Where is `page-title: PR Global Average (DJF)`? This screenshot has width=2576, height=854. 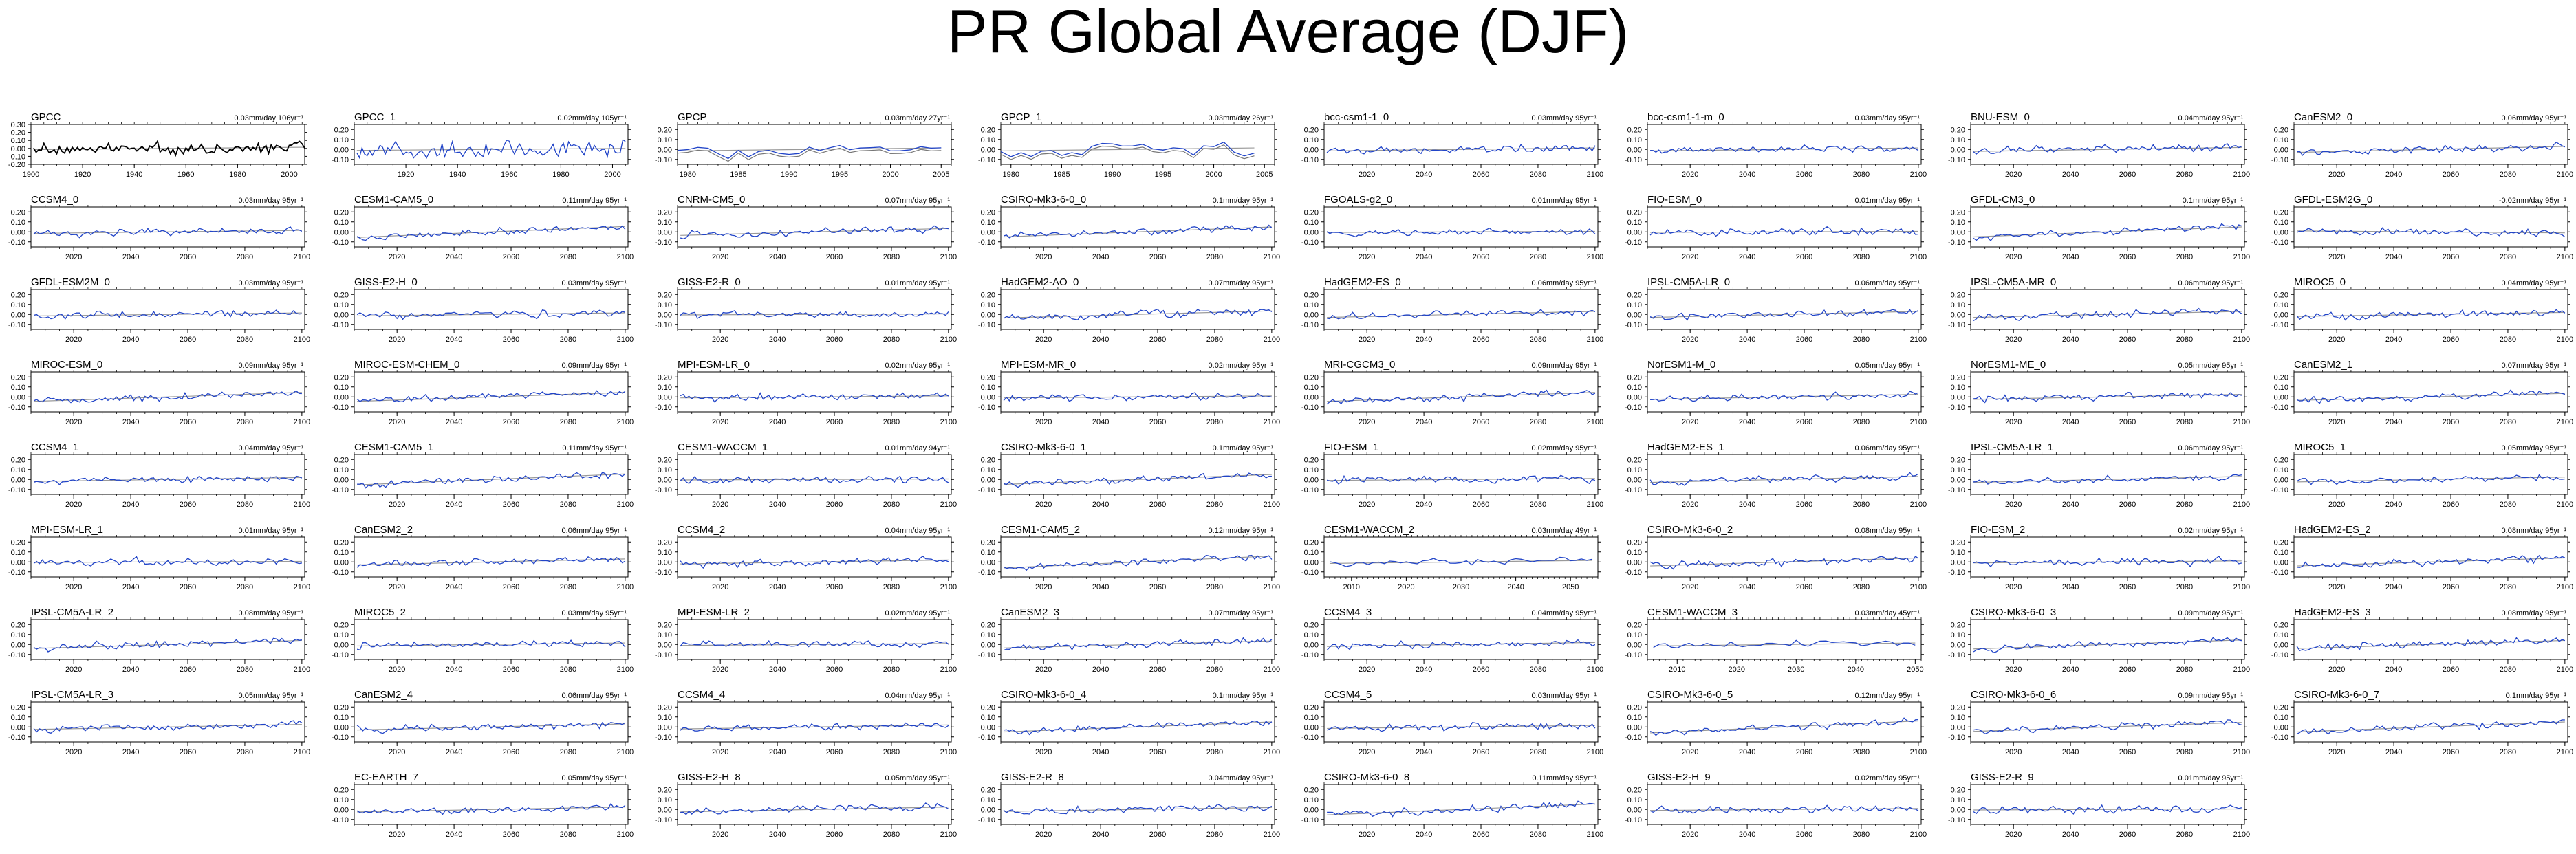 page-title: PR Global Average (DJF) is located at coordinates (1288, 32).